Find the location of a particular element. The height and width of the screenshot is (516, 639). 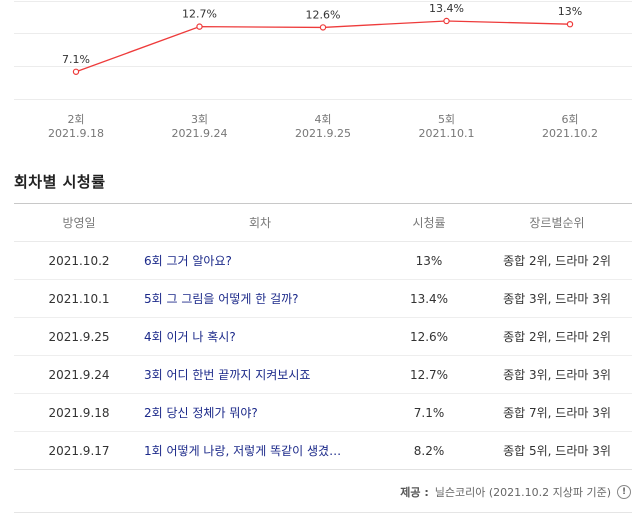

row-date: 2021.9.24 is located at coordinates (79, 374).